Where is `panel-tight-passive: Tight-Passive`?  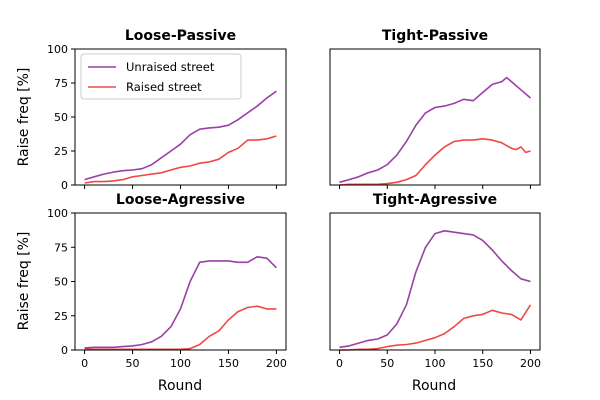 panel-tight-passive: Tight-Passive is located at coordinates (435, 108).